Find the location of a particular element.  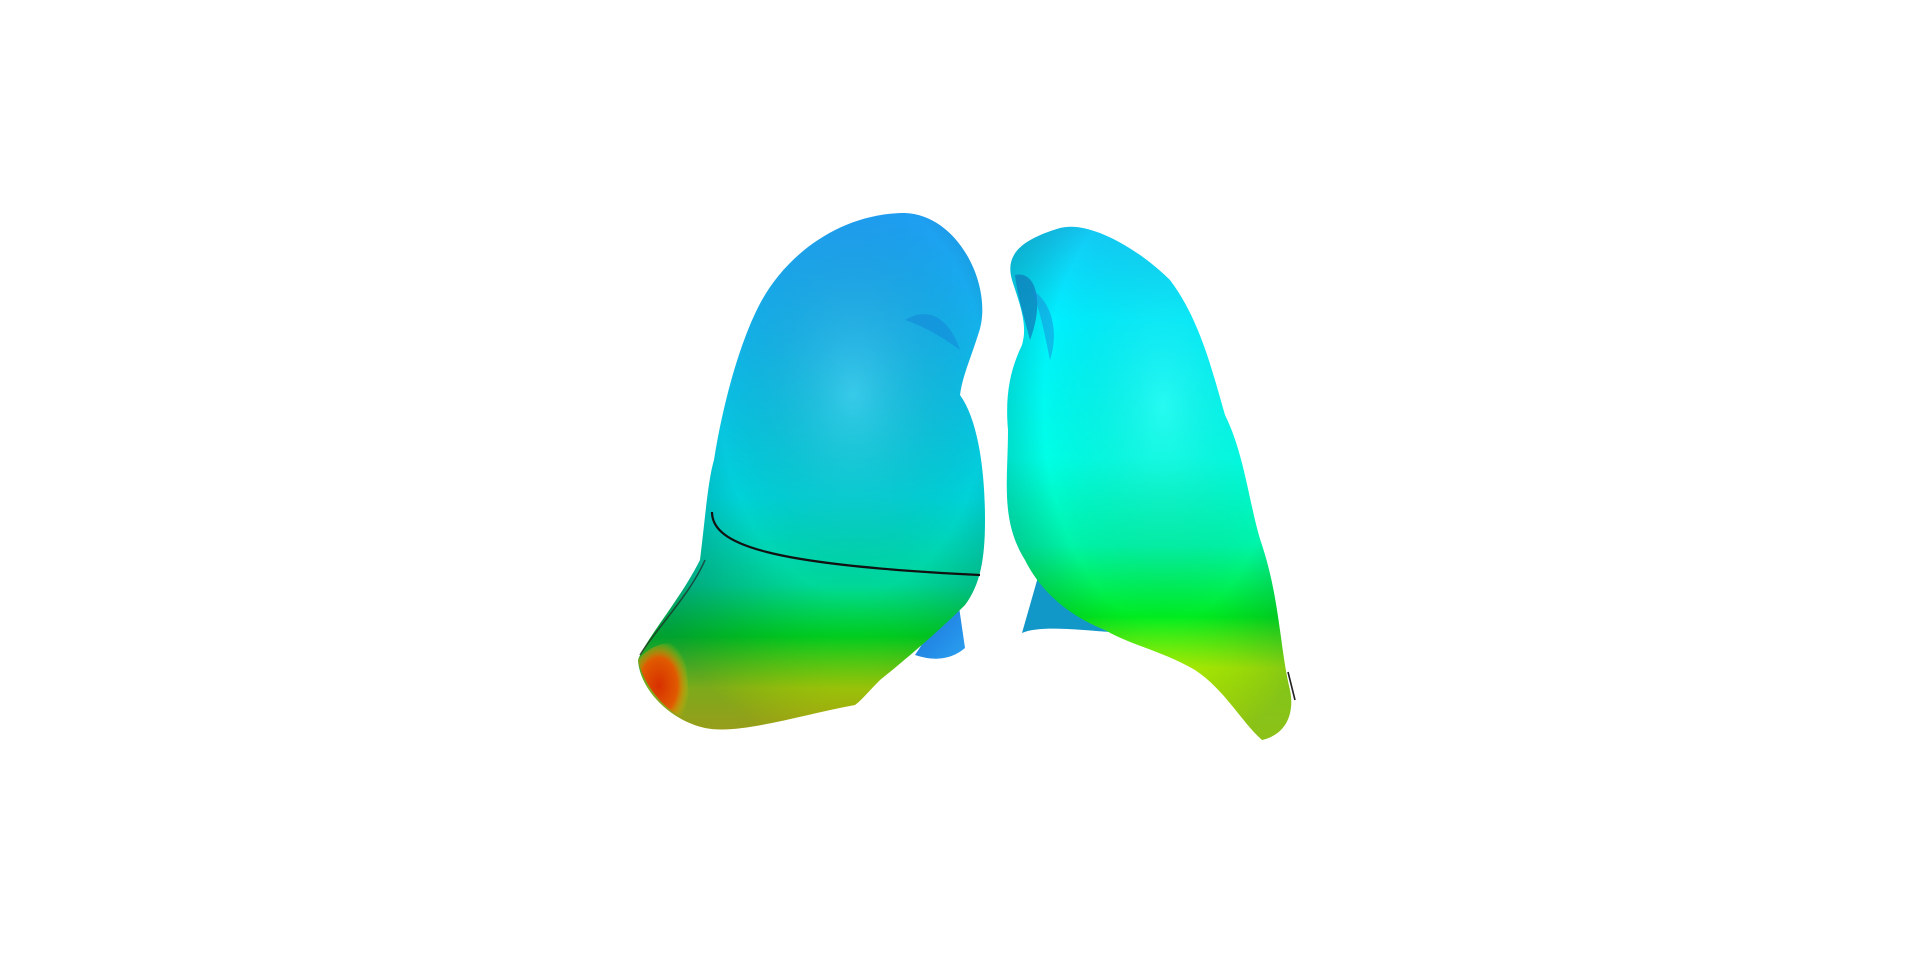

left-lung-crease is located at coordinates (932, 332).